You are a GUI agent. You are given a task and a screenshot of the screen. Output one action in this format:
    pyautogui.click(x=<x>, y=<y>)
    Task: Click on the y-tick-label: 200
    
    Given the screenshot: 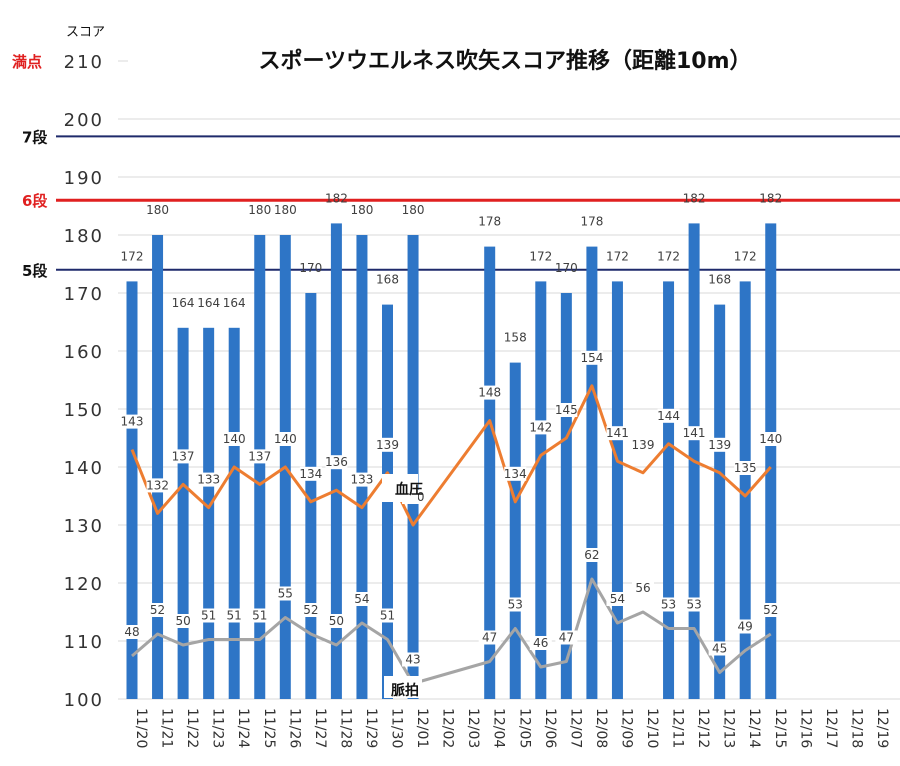 What is the action you would take?
    pyautogui.click(x=84, y=120)
    